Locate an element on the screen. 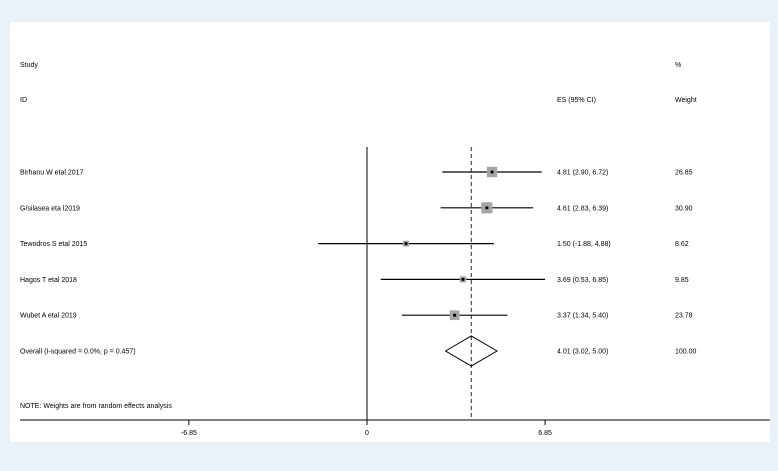 The image size is (778, 471). header-es: ES (95% CI) is located at coordinates (576, 100).